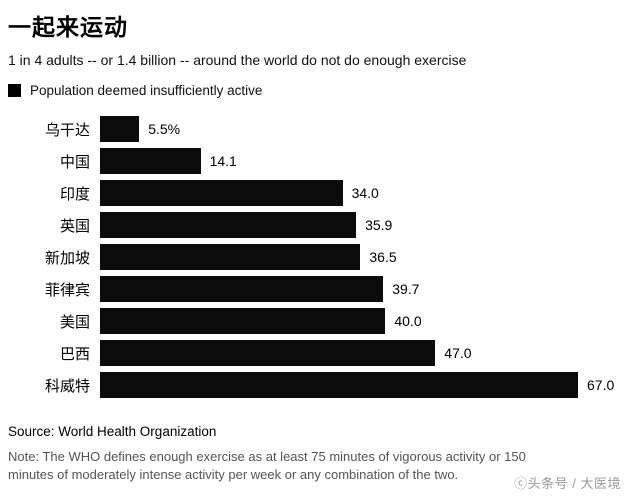 Image resolution: width=631 pixels, height=497 pixels. Describe the element at coordinates (223, 161) in the screenshot. I see `bar-value-label: 14.1` at that location.